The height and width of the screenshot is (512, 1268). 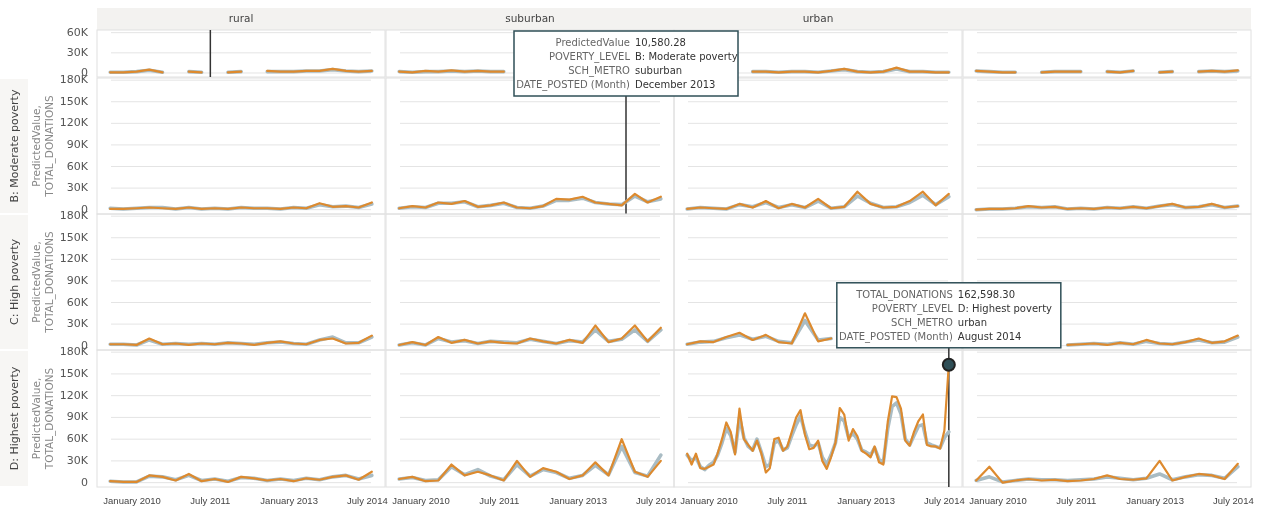 I want to click on chart-title: rural, so click(x=241, y=18).